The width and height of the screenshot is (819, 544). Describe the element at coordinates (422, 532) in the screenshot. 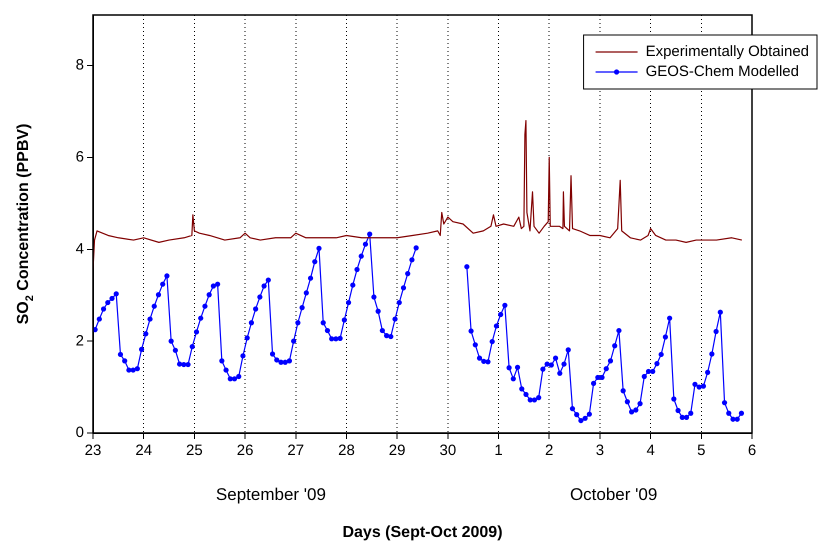

I see `x-axis-title: Days (Sept-Oct 2009)` at that location.